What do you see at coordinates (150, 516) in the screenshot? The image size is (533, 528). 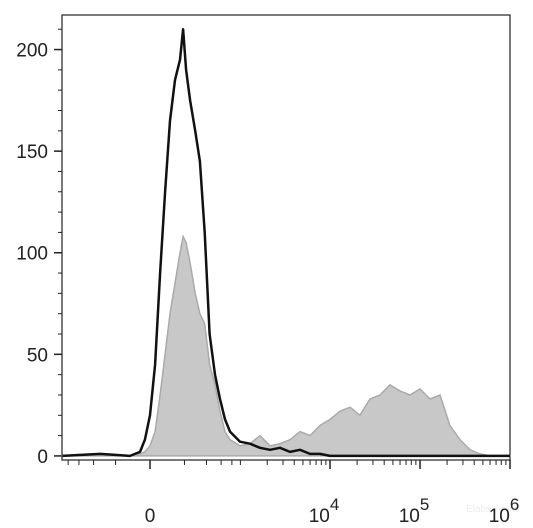 I see `x-tick-label: 0` at bounding box center [150, 516].